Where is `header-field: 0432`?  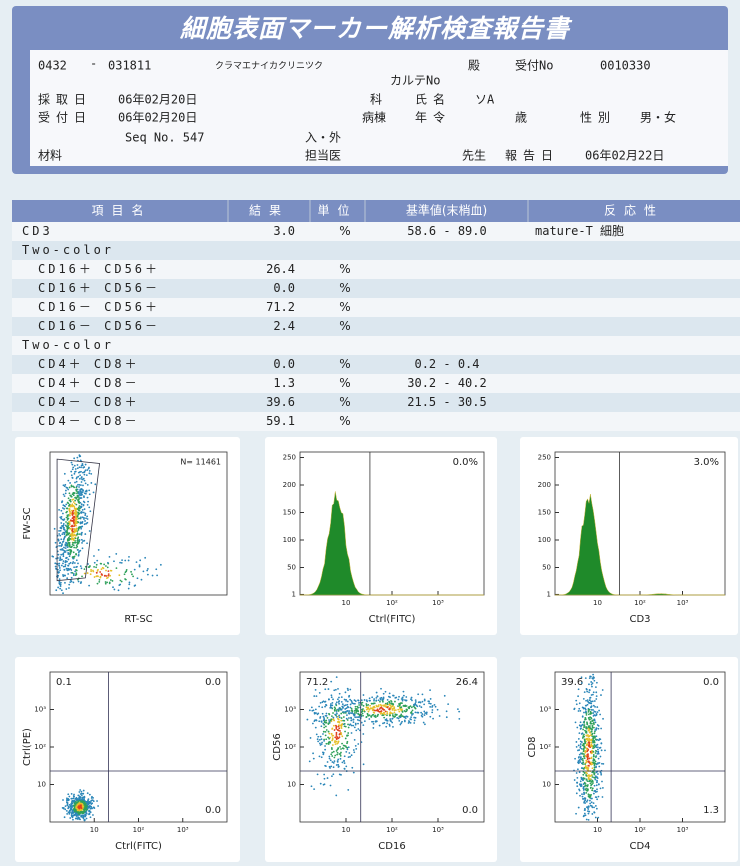
header-field: 0432 is located at coordinates (52, 66).